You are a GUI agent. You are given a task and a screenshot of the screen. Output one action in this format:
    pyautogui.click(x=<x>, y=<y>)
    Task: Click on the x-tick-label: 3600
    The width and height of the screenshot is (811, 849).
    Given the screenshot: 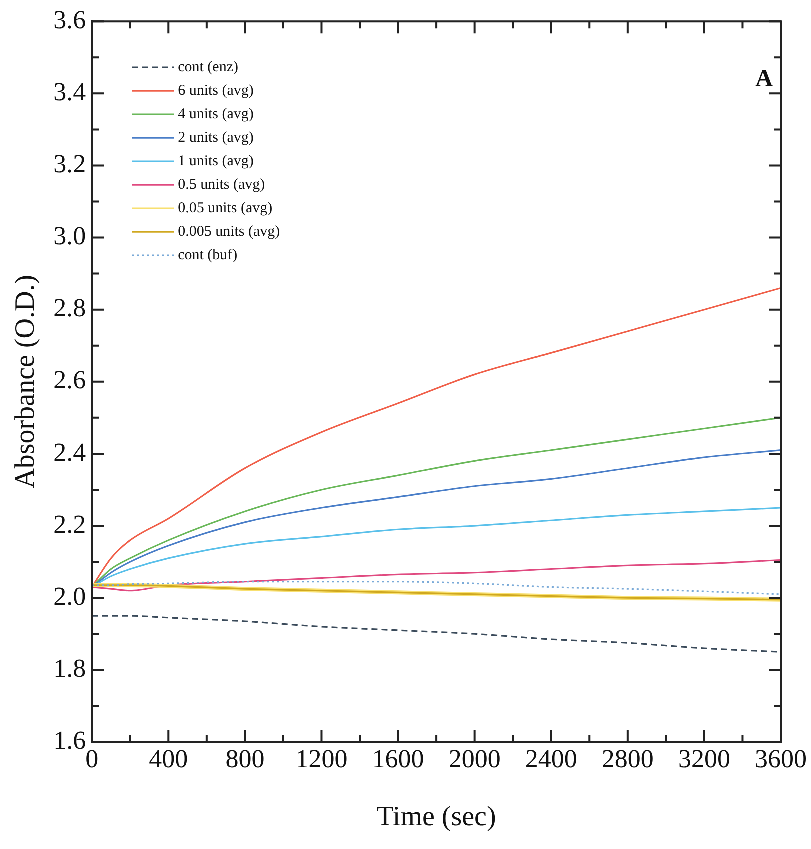 What is the action you would take?
    pyautogui.click(x=781, y=759)
    